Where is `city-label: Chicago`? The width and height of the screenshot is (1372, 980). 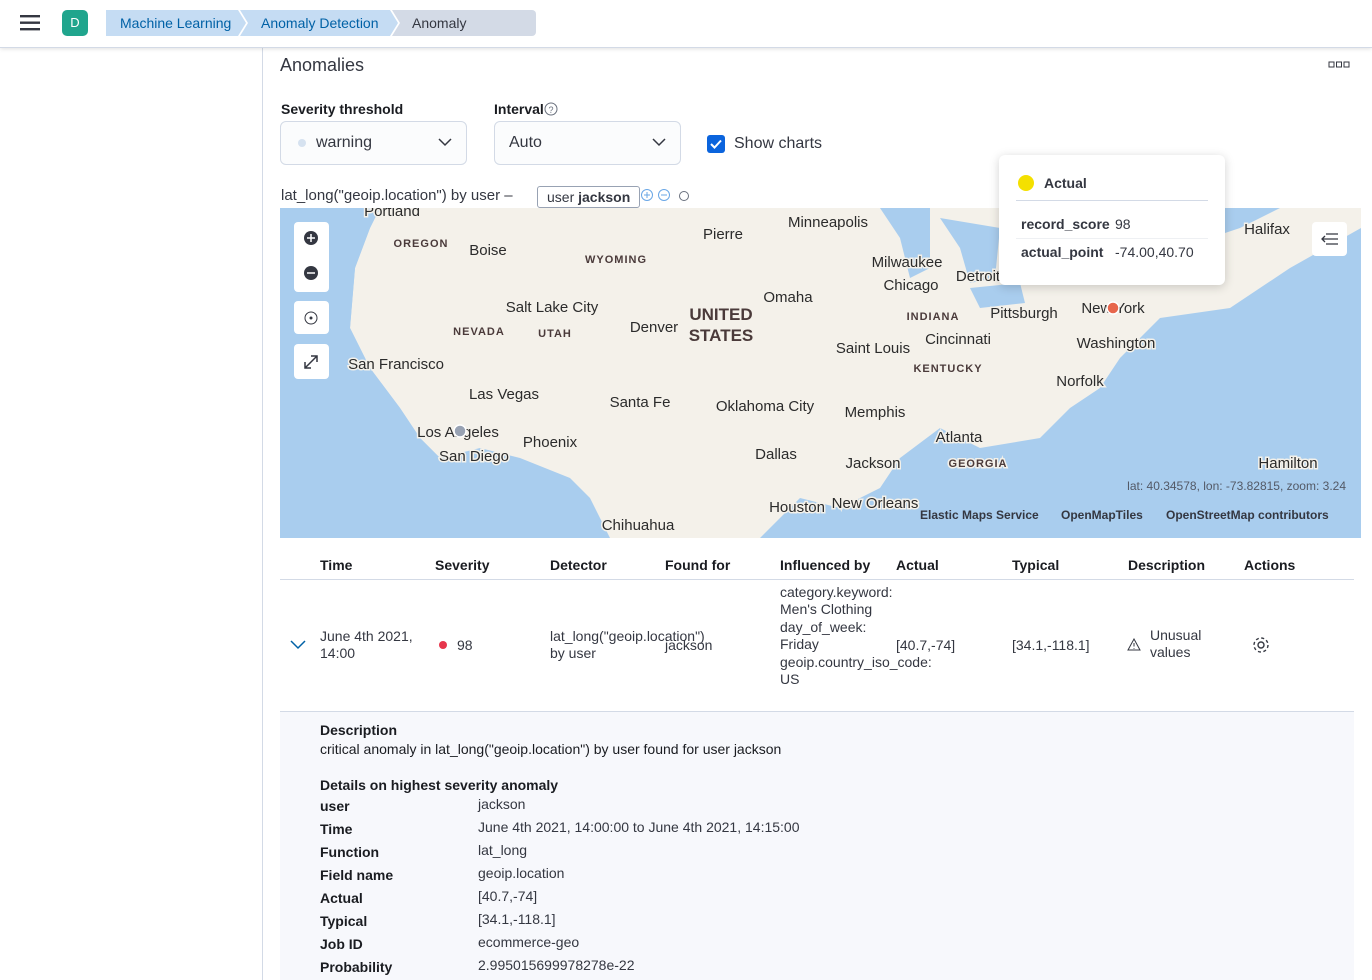 city-label: Chicago is located at coordinates (910, 285).